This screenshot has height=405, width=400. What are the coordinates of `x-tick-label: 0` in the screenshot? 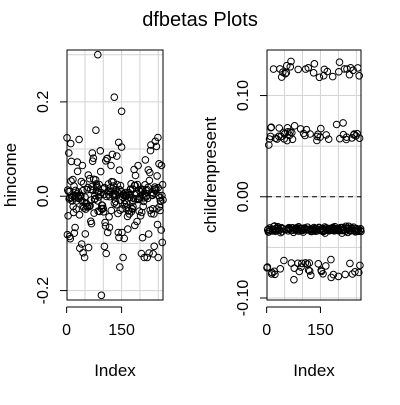 It's located at (66, 330).